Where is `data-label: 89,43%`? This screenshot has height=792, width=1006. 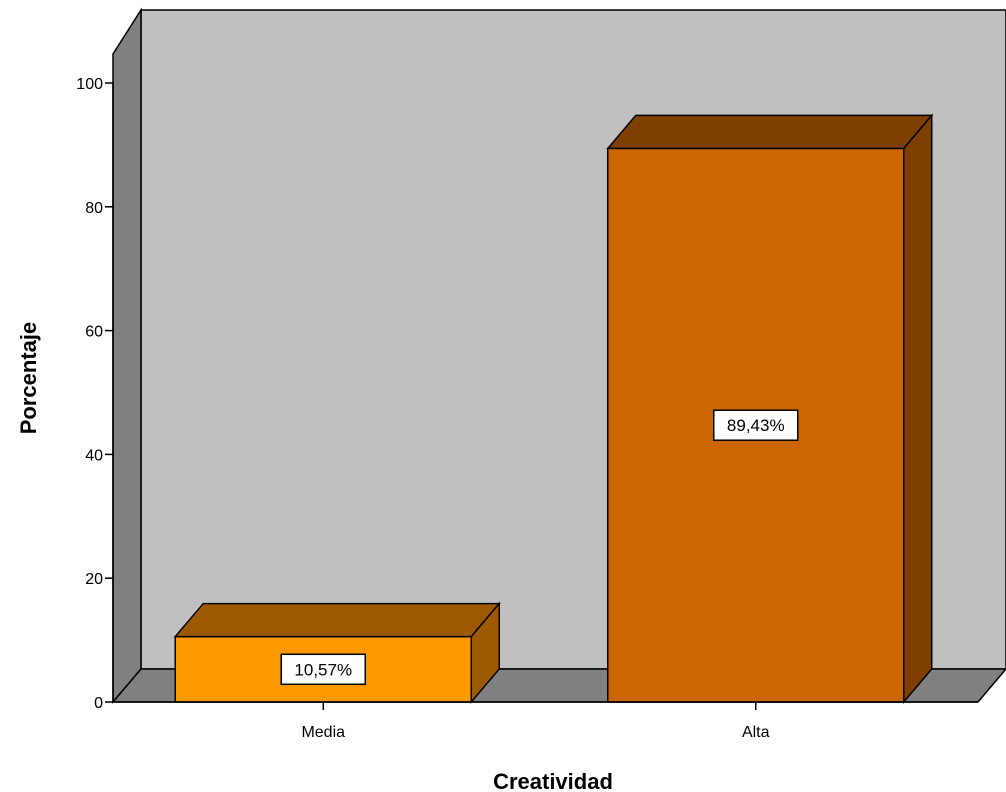
data-label: 89,43% is located at coordinates (756, 425).